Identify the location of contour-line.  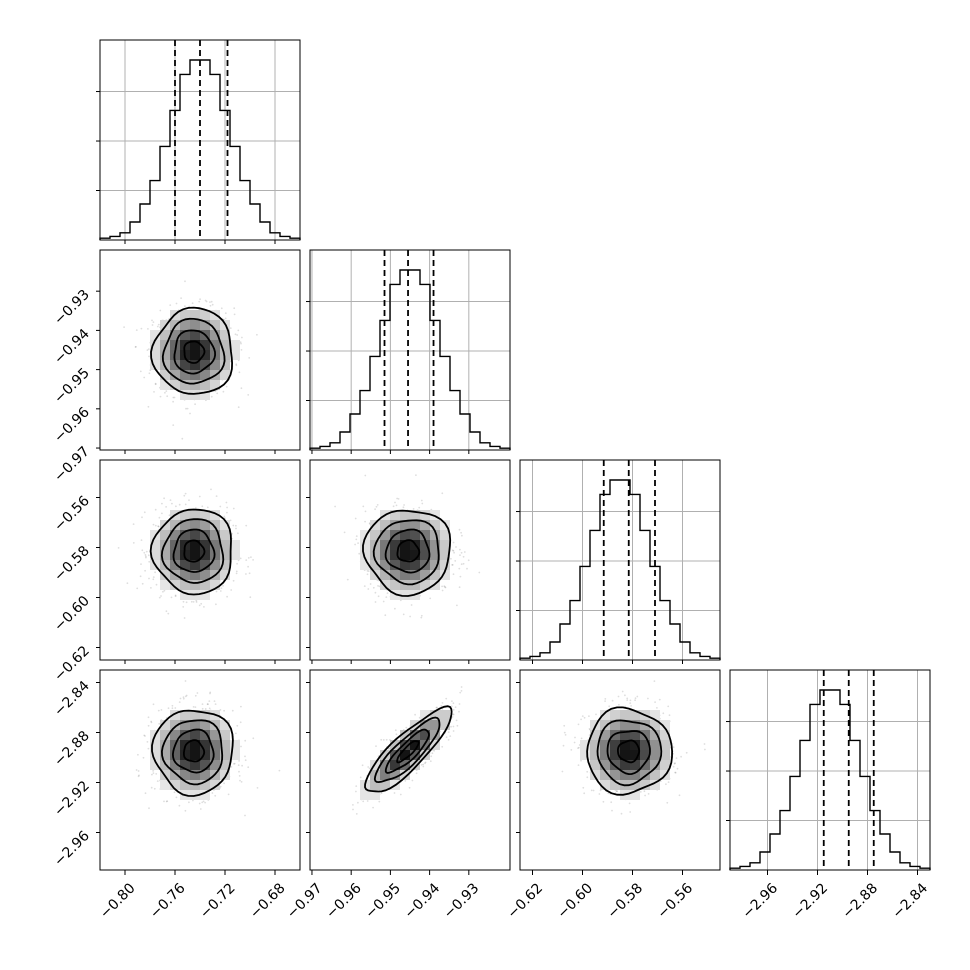
(407, 553).